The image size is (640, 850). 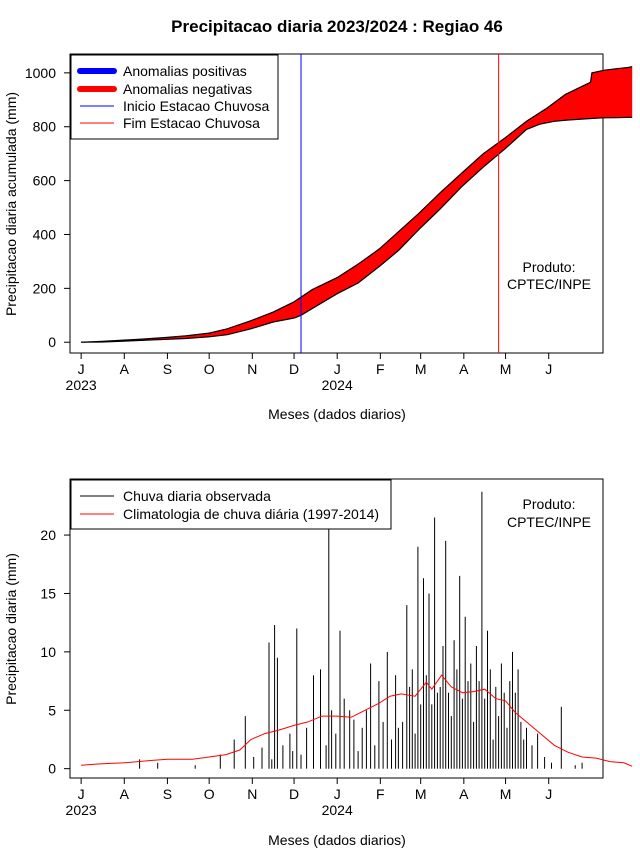 I want to click on climatology-daily-line, so click(x=357, y=720).